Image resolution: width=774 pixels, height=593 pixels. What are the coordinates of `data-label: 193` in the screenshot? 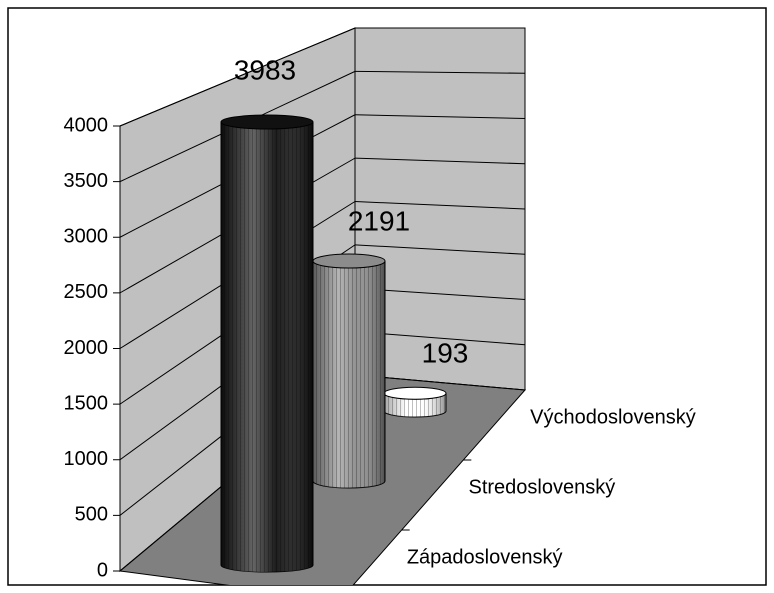 It's located at (445, 353).